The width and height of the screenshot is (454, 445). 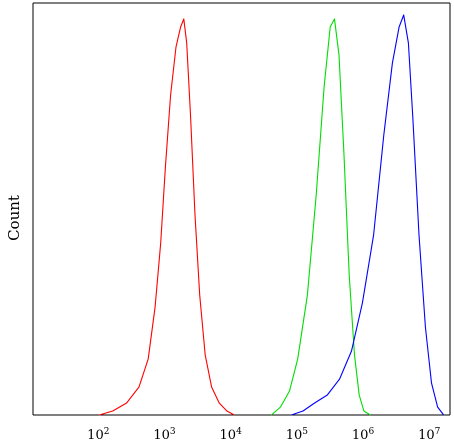 What do you see at coordinates (297, 435) in the screenshot?
I see `x-tick-label: 105` at bounding box center [297, 435].